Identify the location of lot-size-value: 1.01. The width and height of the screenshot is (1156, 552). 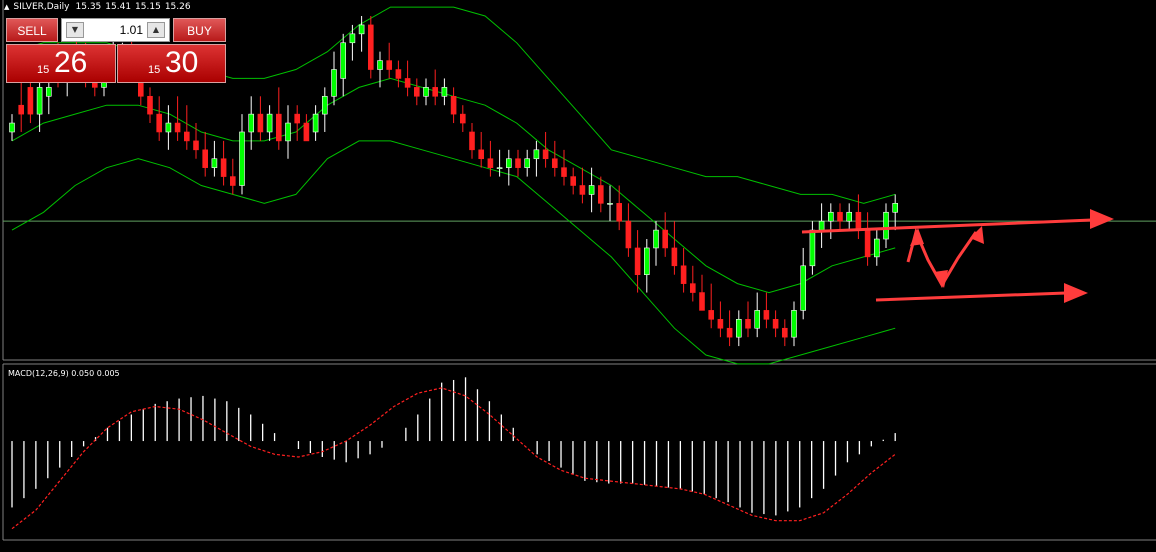
(131, 30).